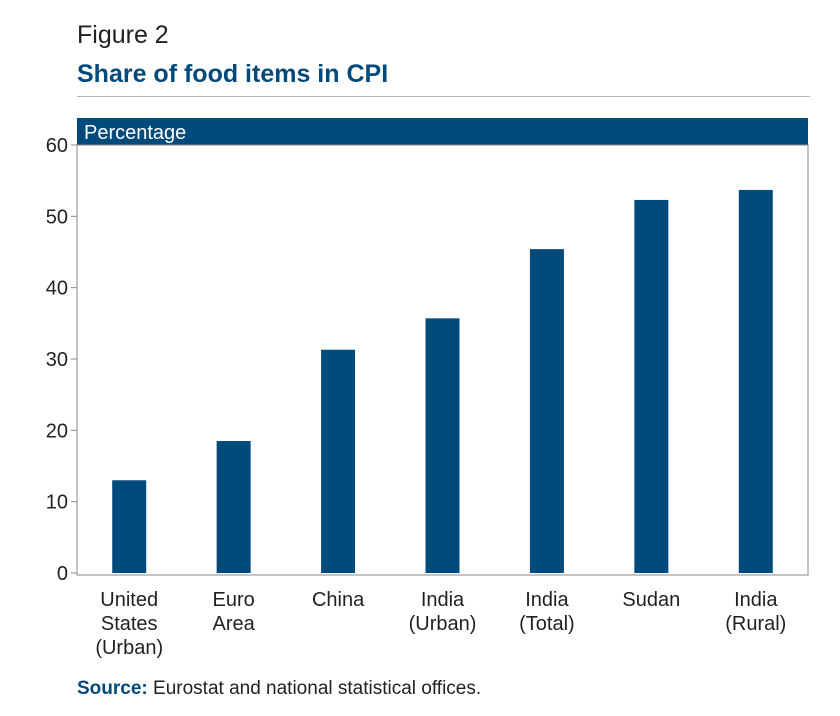 The image size is (840, 716). I want to click on title-divider, so click(443, 96).